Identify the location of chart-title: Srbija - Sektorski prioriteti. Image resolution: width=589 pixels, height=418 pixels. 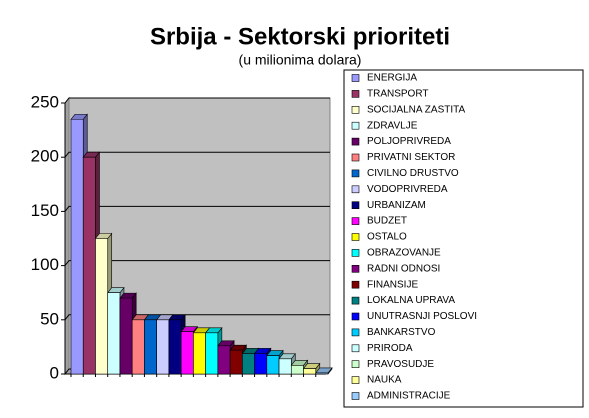
(300, 36).